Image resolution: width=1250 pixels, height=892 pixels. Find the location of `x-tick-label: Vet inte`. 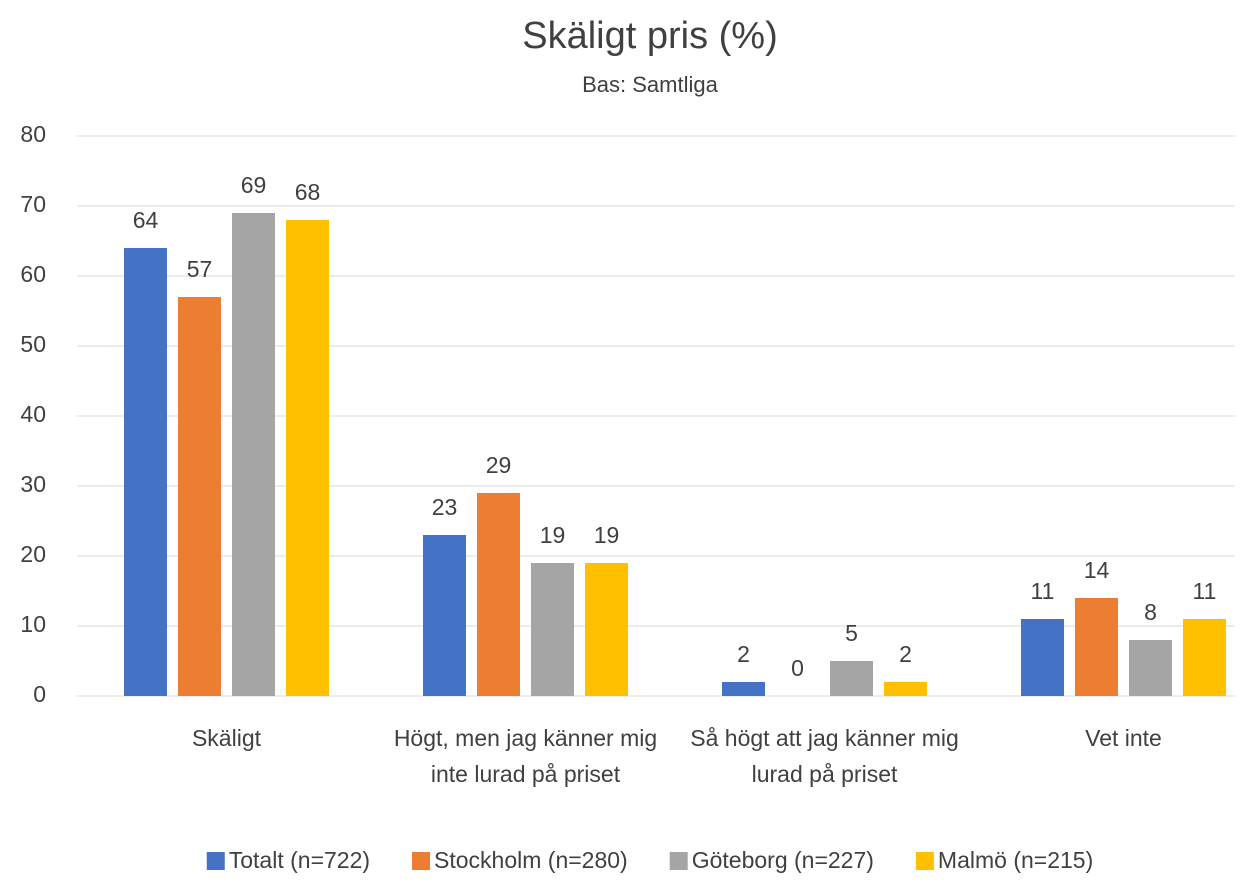

x-tick-label: Vet inte is located at coordinates (1123, 738).